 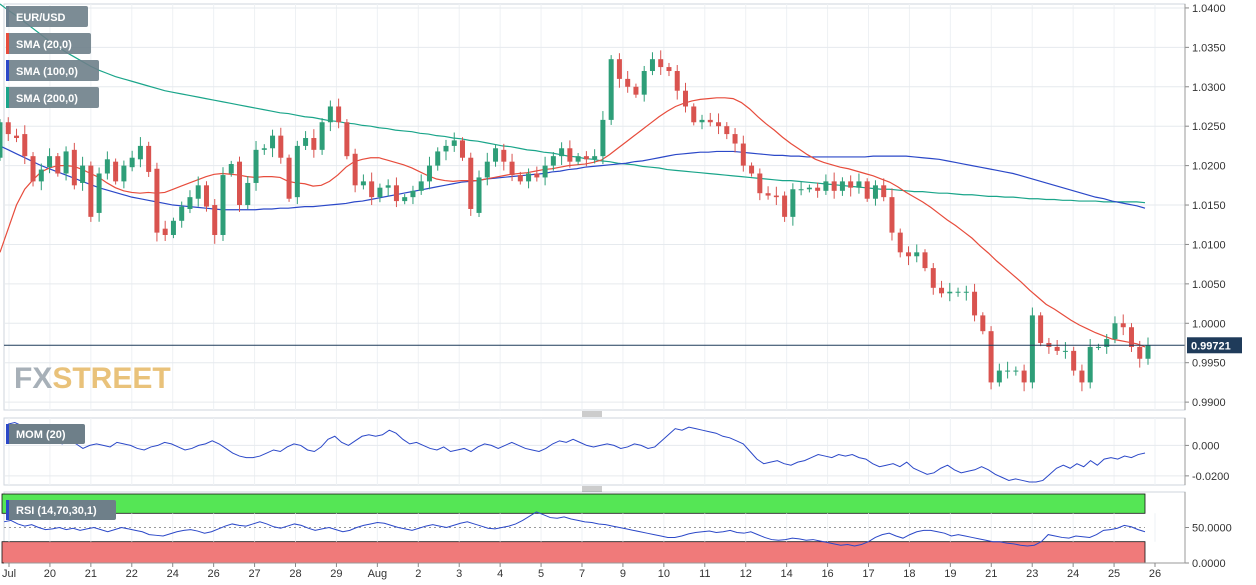 I want to click on rsi-y-tick-label: 0.0000, so click(x=1209, y=564).